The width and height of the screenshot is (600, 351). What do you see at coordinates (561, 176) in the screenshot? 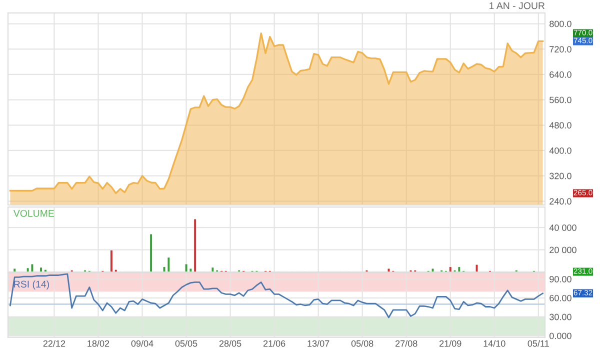
I see `y-tick-label: 320.0` at bounding box center [561, 176].